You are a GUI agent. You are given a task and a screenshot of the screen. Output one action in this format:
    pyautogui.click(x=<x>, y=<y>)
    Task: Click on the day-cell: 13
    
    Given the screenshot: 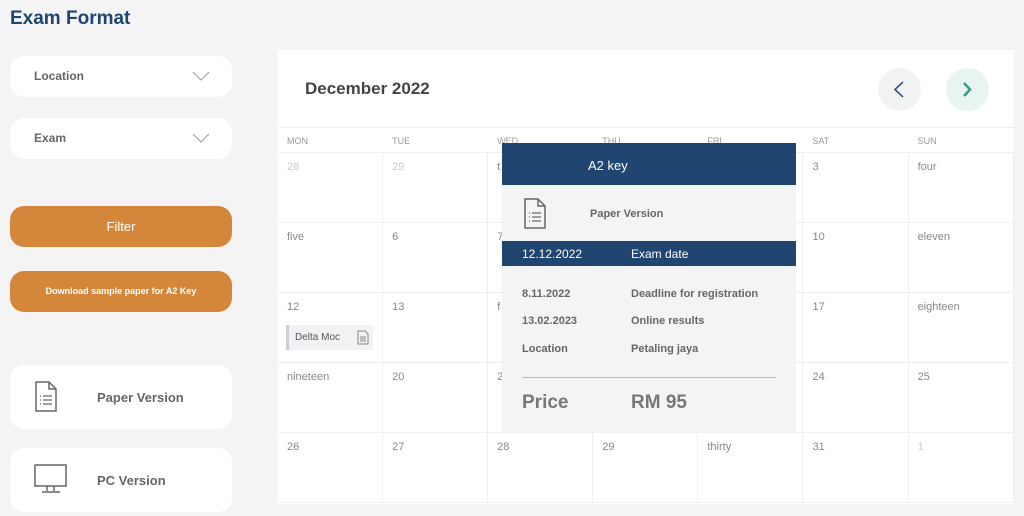 What is the action you would take?
    pyautogui.click(x=436, y=327)
    